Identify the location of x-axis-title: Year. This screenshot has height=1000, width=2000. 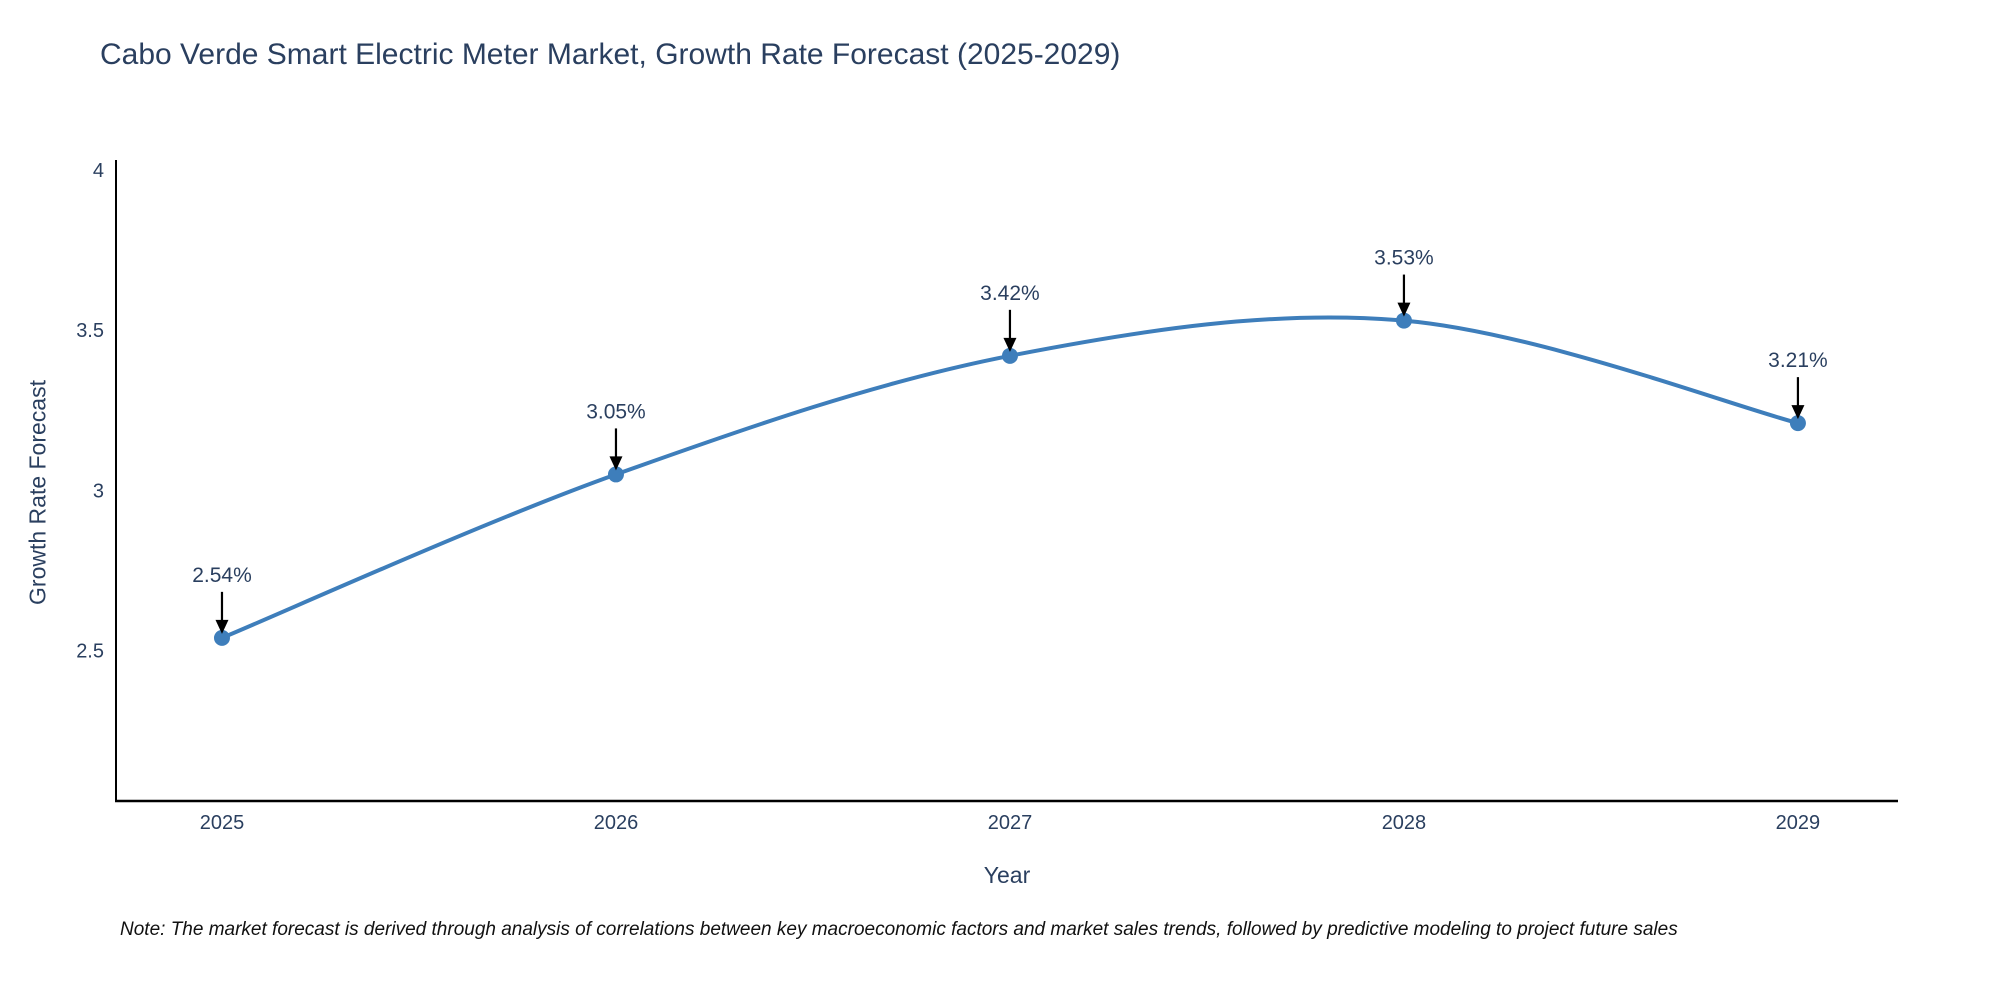
(1007, 875).